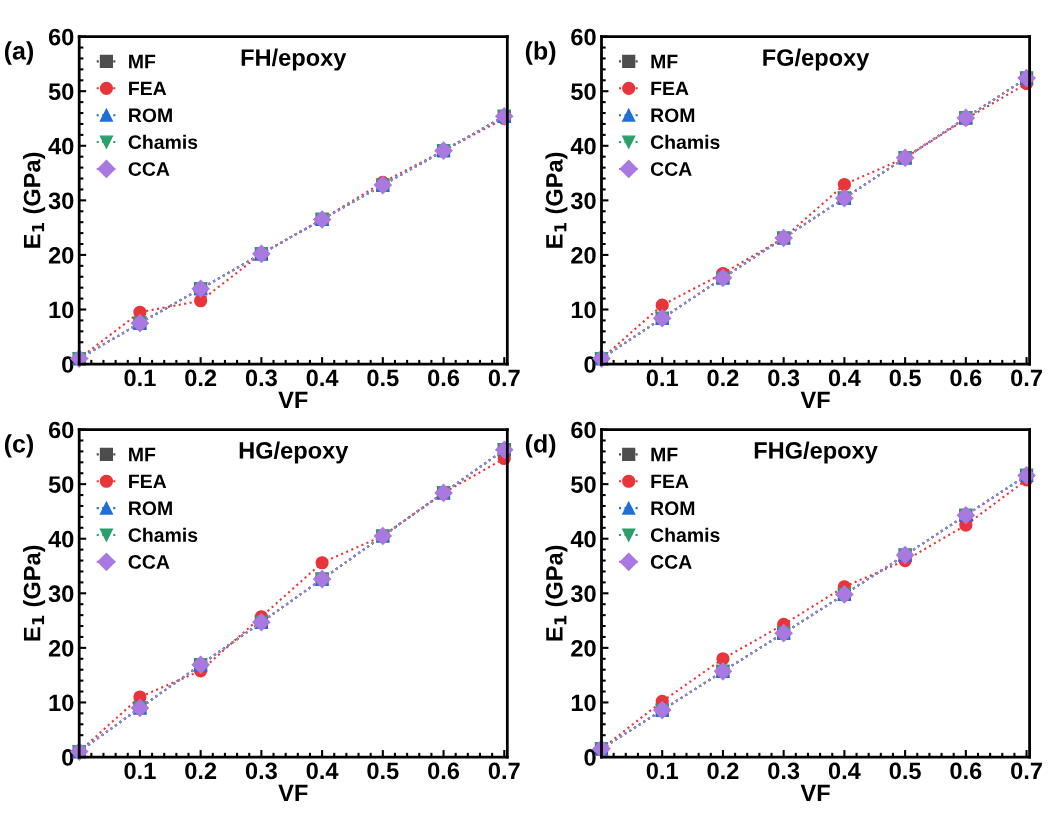 The image size is (1056, 814). Describe the element at coordinates (19, 53) in the screenshot. I see `text: (a)` at that location.